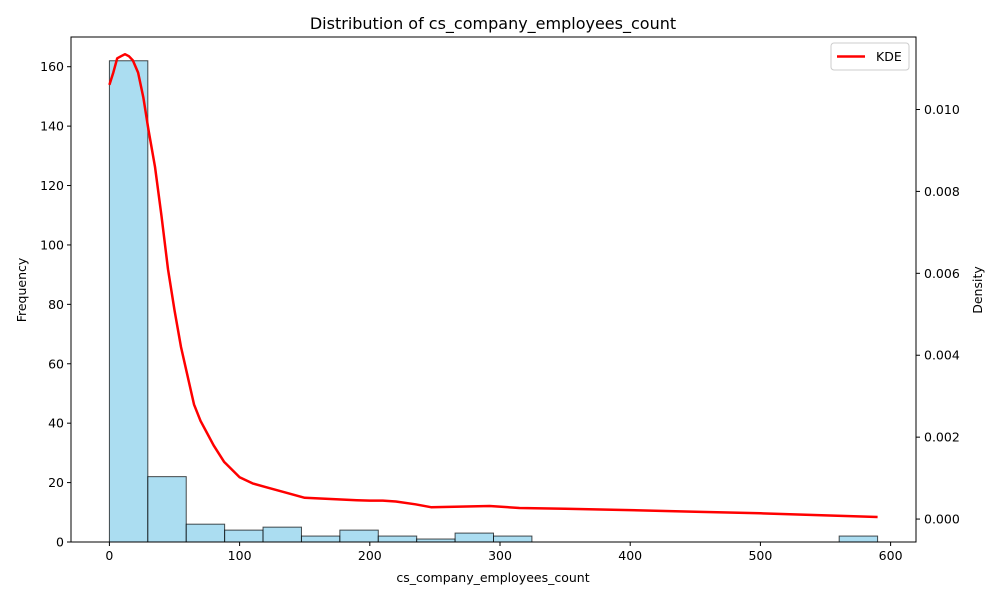 The width and height of the screenshot is (1000, 600). What do you see at coordinates (977, 290) in the screenshot?
I see `y2-axis-label: Density` at bounding box center [977, 290].